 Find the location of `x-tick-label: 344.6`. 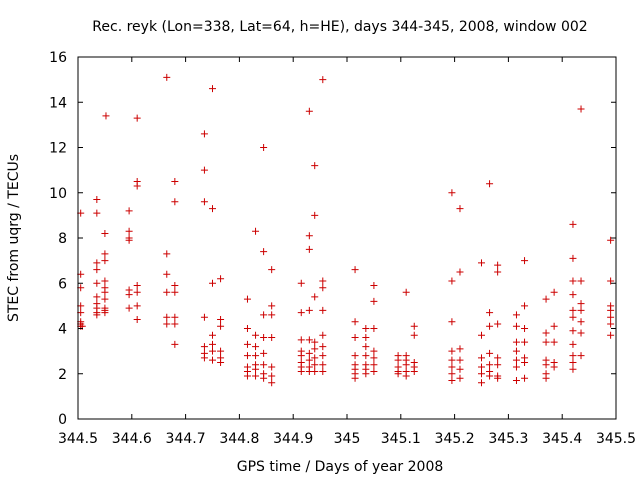

x-tick-label: 344.6 is located at coordinates (132, 439).